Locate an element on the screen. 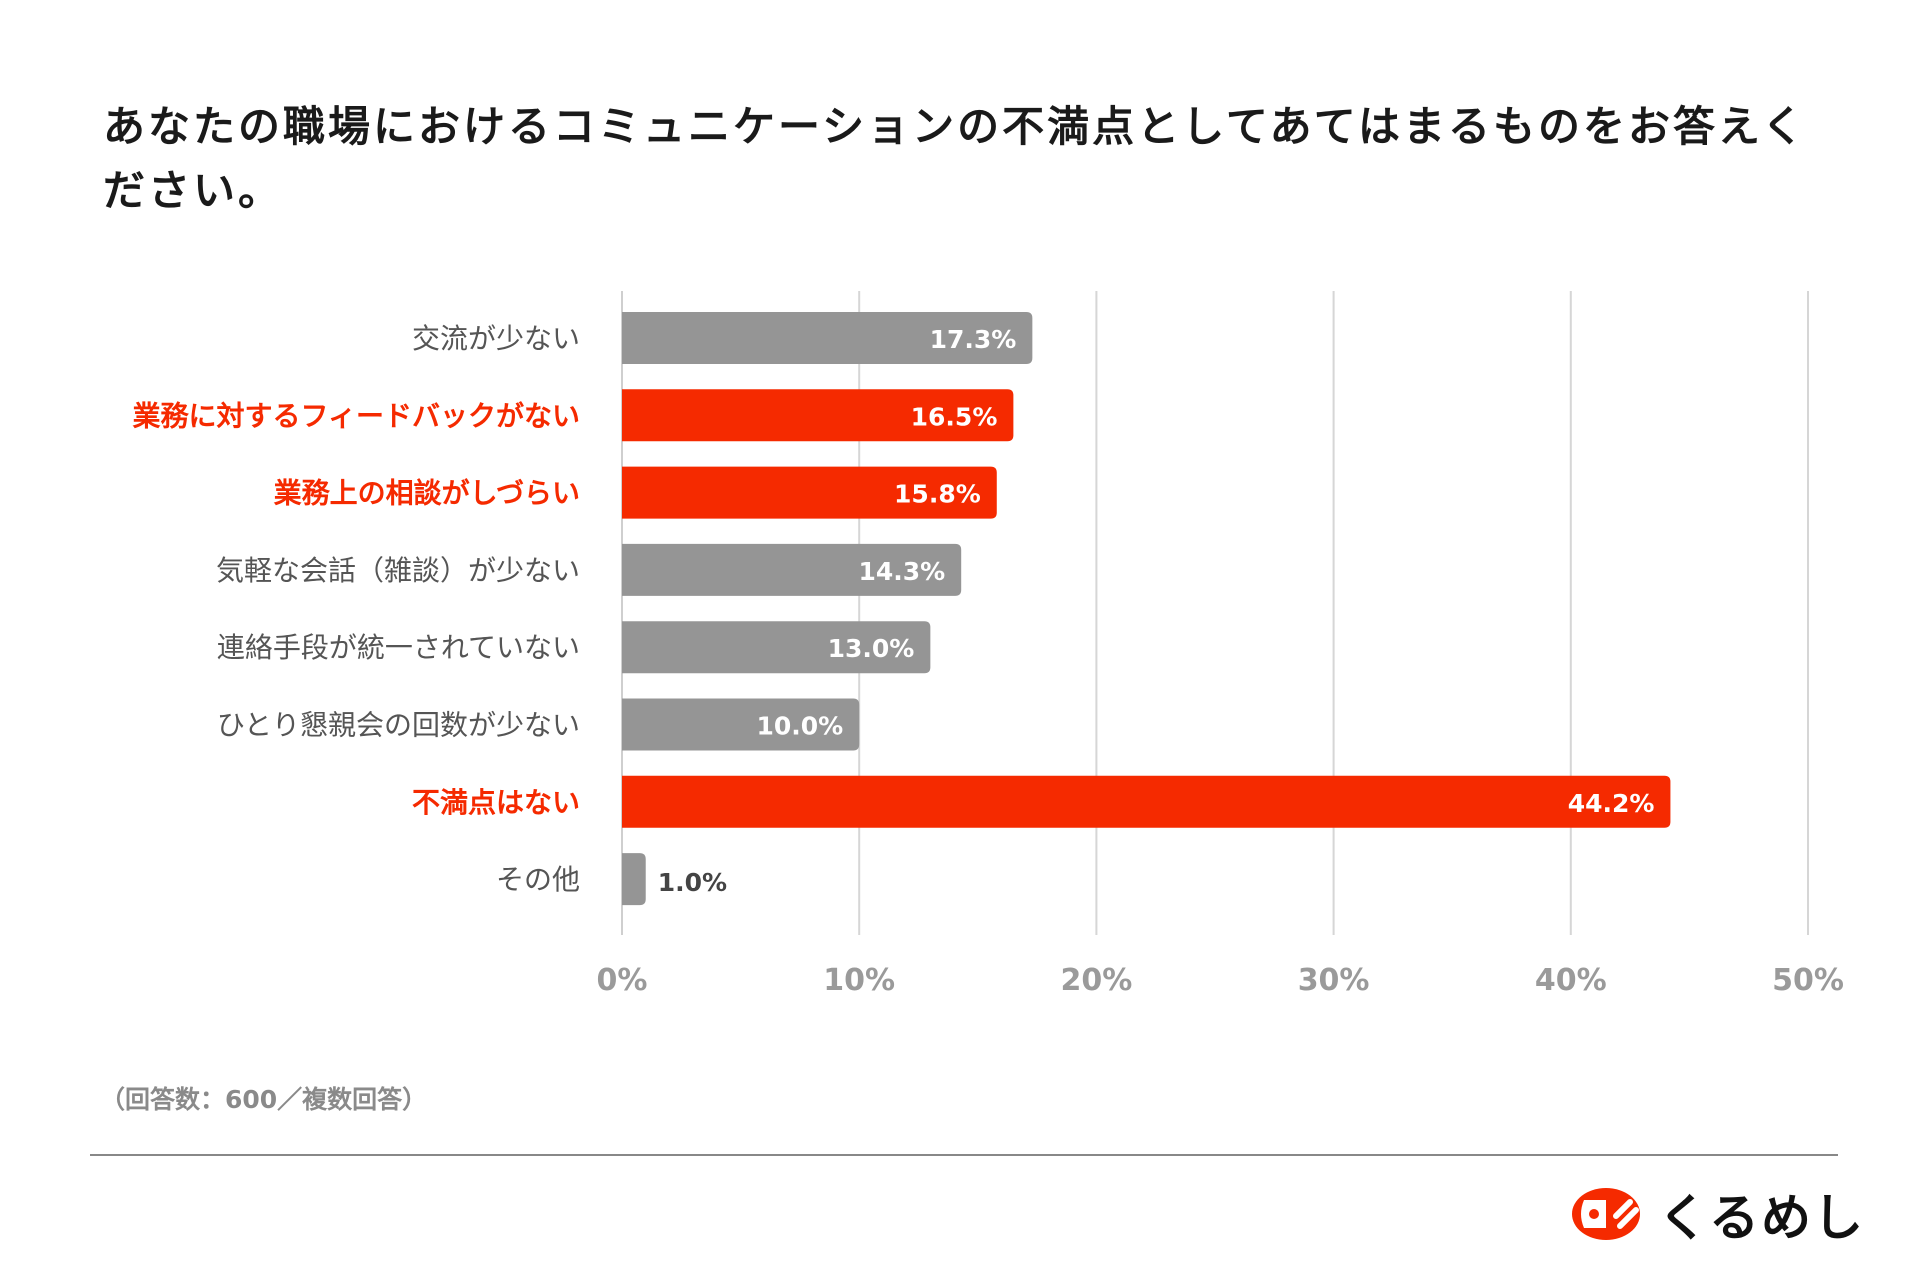 The image size is (1920, 1280). footnote: （回答数：600／複数回答） is located at coordinates (264, 1099).